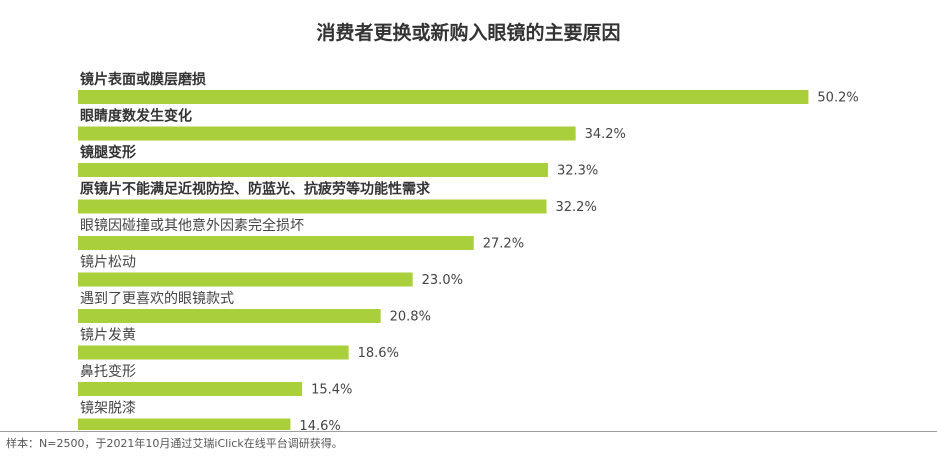  What do you see at coordinates (143, 79) in the screenshot?
I see `category-label: 镜片表面或膜层磨损` at bounding box center [143, 79].